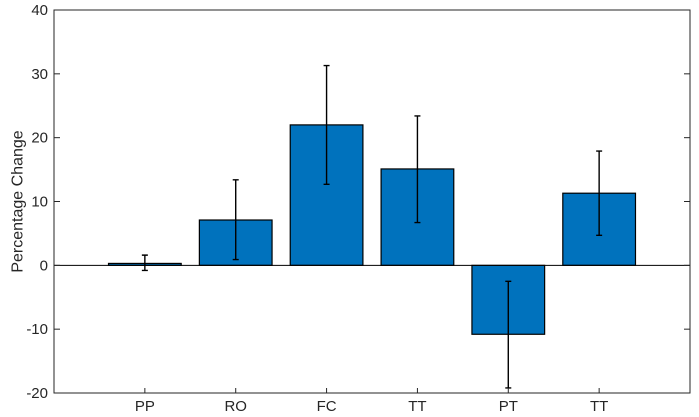  What do you see at coordinates (37, 393) in the screenshot?
I see `y-tick-label: -20` at bounding box center [37, 393].